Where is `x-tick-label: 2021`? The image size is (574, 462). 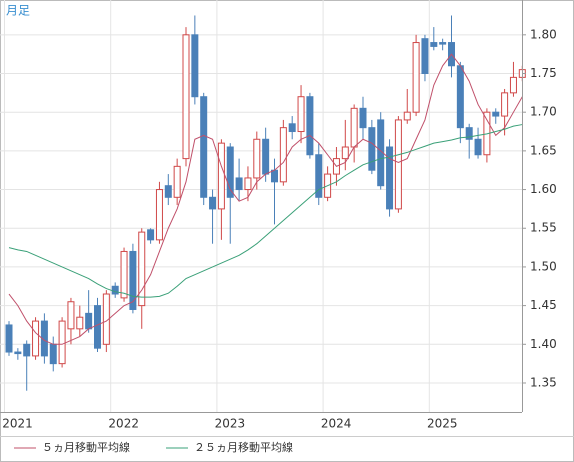
x-tick-label: 2021 is located at coordinates (17, 424).